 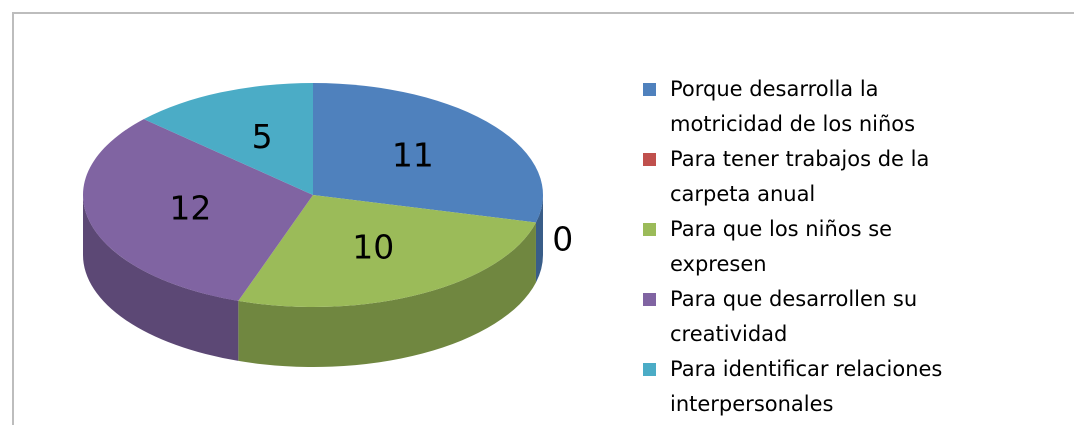 I want to click on data-label: 12, so click(x=190, y=208).